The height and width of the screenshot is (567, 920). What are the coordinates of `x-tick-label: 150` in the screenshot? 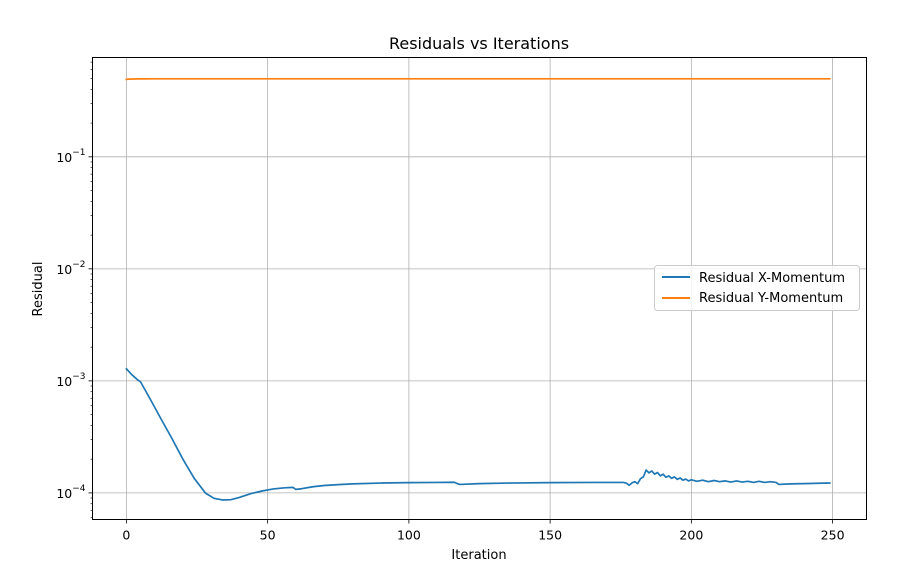 It's located at (550, 535).